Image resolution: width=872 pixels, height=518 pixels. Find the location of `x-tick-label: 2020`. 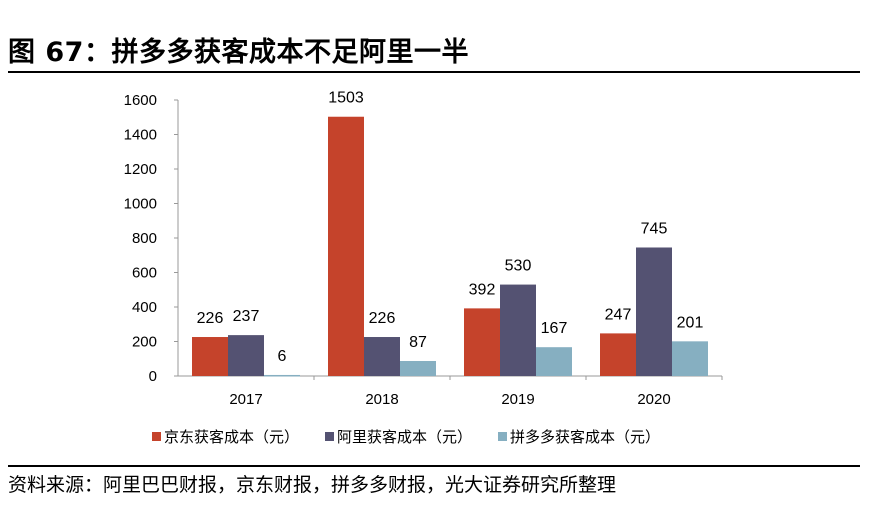

x-tick-label: 2020 is located at coordinates (653, 399).